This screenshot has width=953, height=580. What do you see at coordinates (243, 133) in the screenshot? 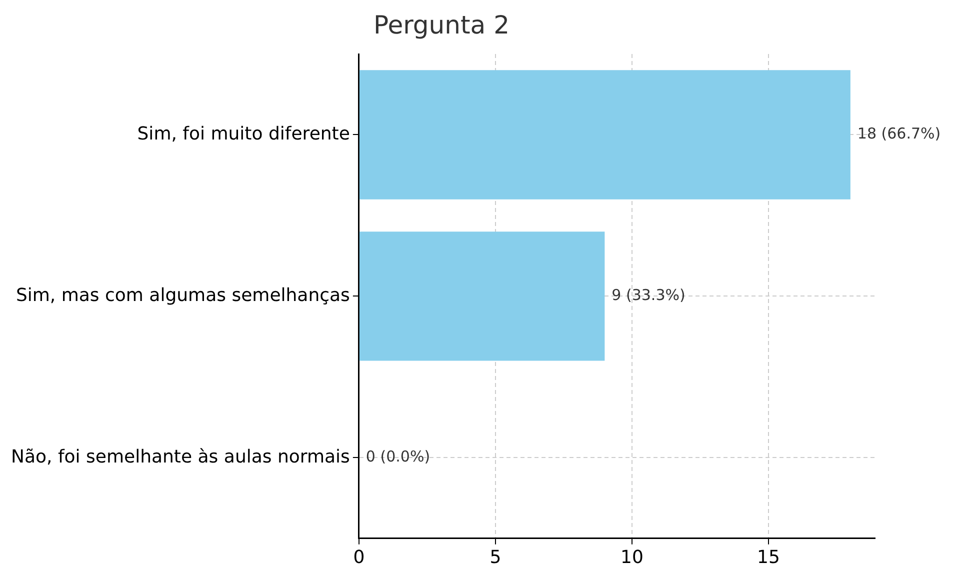
I see `y-tick-label: Sim, foi muito diferente` at bounding box center [243, 133].